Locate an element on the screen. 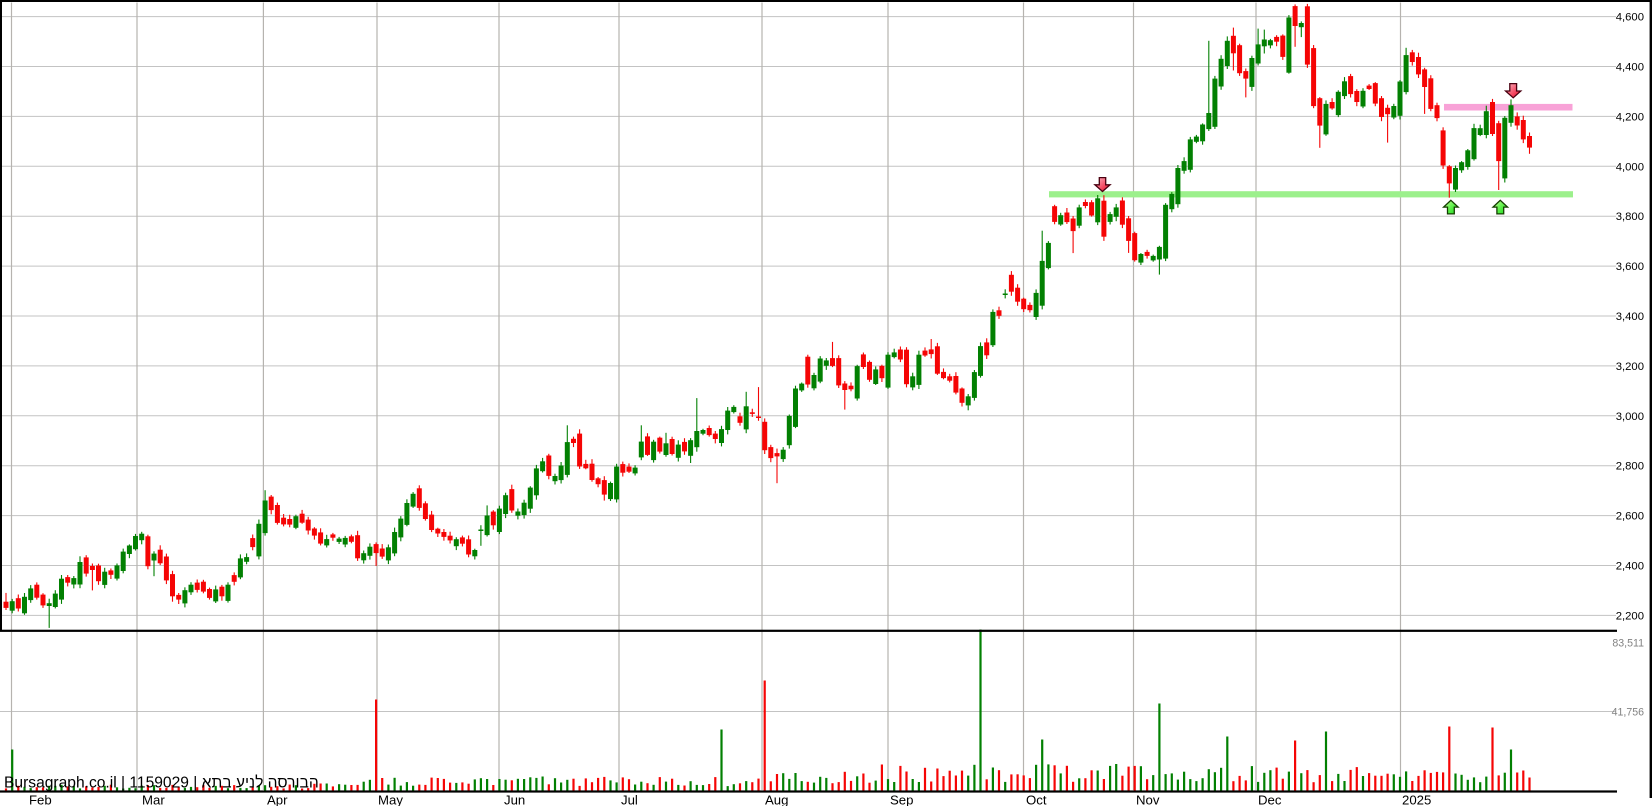  svg-text: 3,400 is located at coordinates (1630, 317).